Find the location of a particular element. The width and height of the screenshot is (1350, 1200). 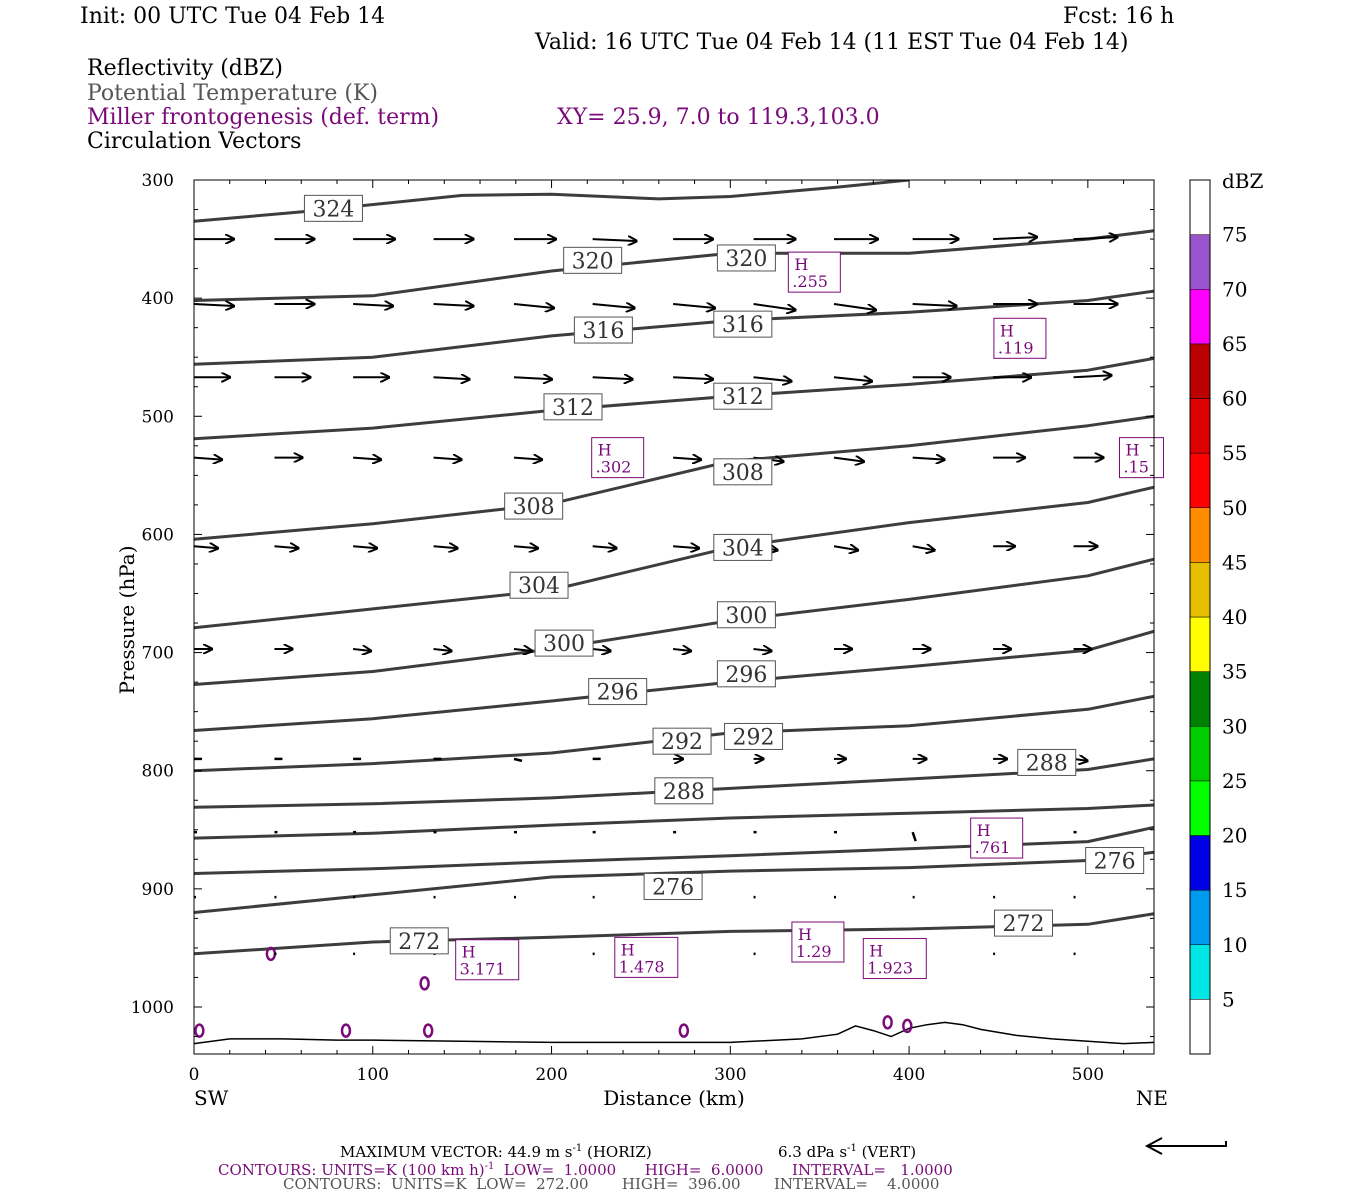

x-tick-label: 100 is located at coordinates (373, 1075).